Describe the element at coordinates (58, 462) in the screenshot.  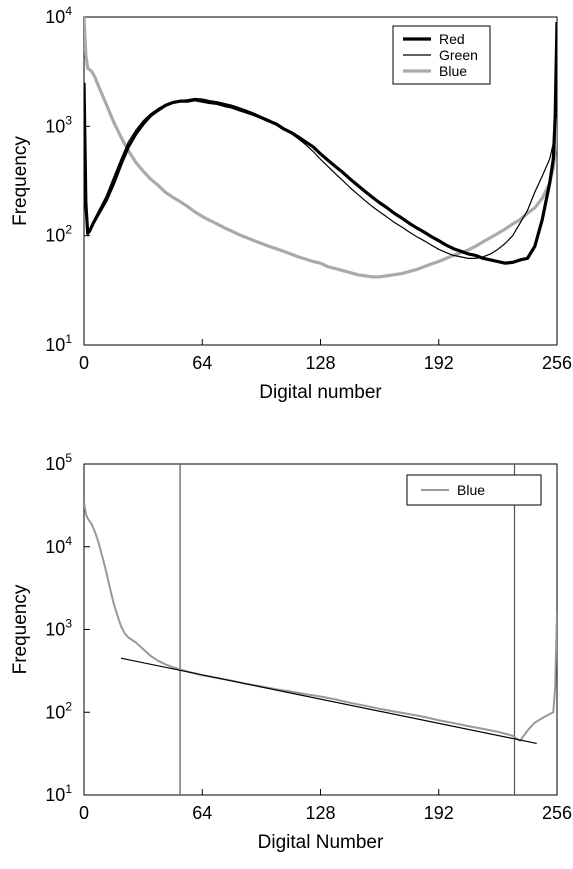
I see `y-tick-label: 10⁵` at that location.